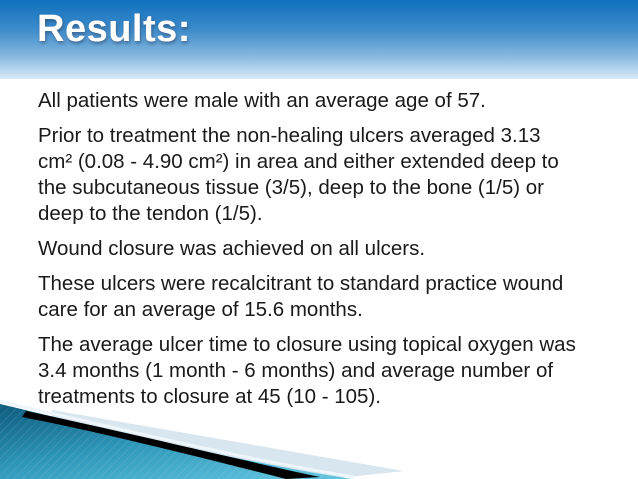 The width and height of the screenshot is (638, 479). Describe the element at coordinates (209, 396) in the screenshot. I see `text-line: treatments to closure at 45 (10 - 105).` at that location.